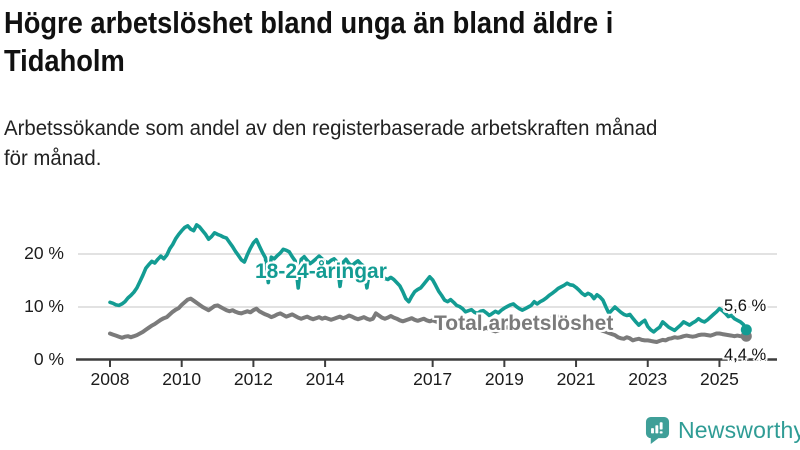 The width and height of the screenshot is (800, 450). I want to click on series-label-total: Total arbetslöshet, so click(524, 323).